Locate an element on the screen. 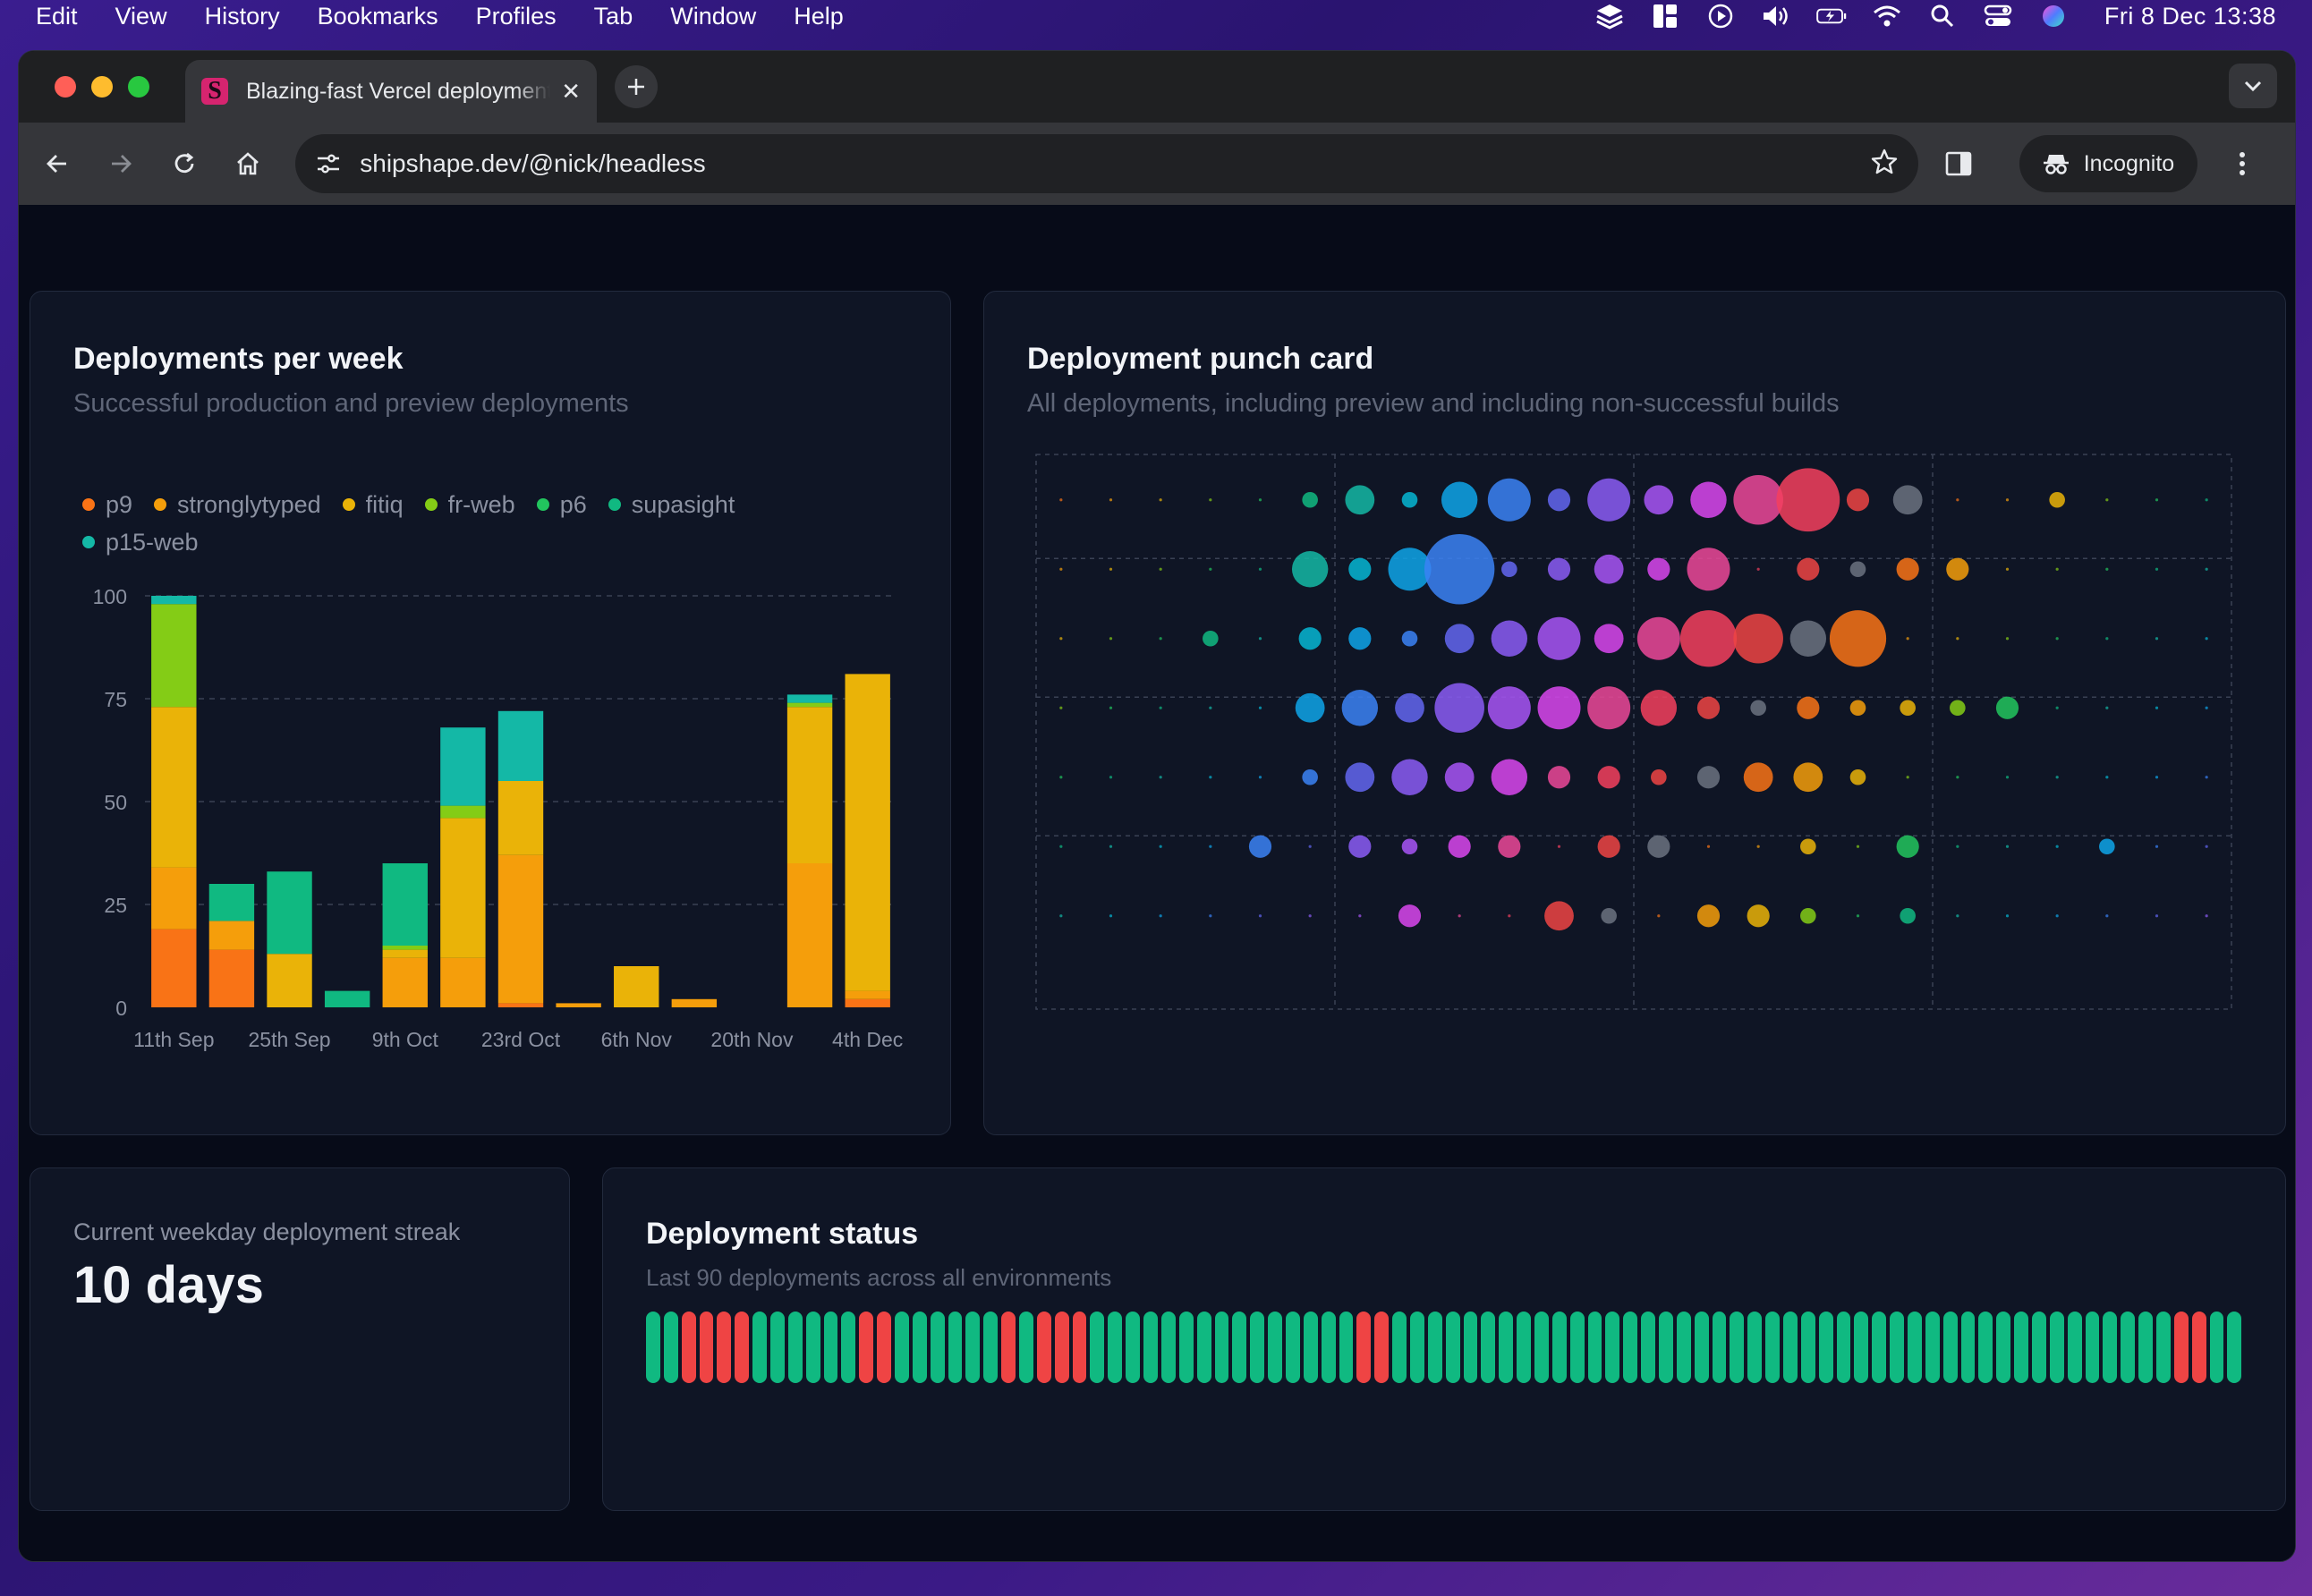 The height and width of the screenshot is (1596, 2312). forward-button is located at coordinates (122, 164).